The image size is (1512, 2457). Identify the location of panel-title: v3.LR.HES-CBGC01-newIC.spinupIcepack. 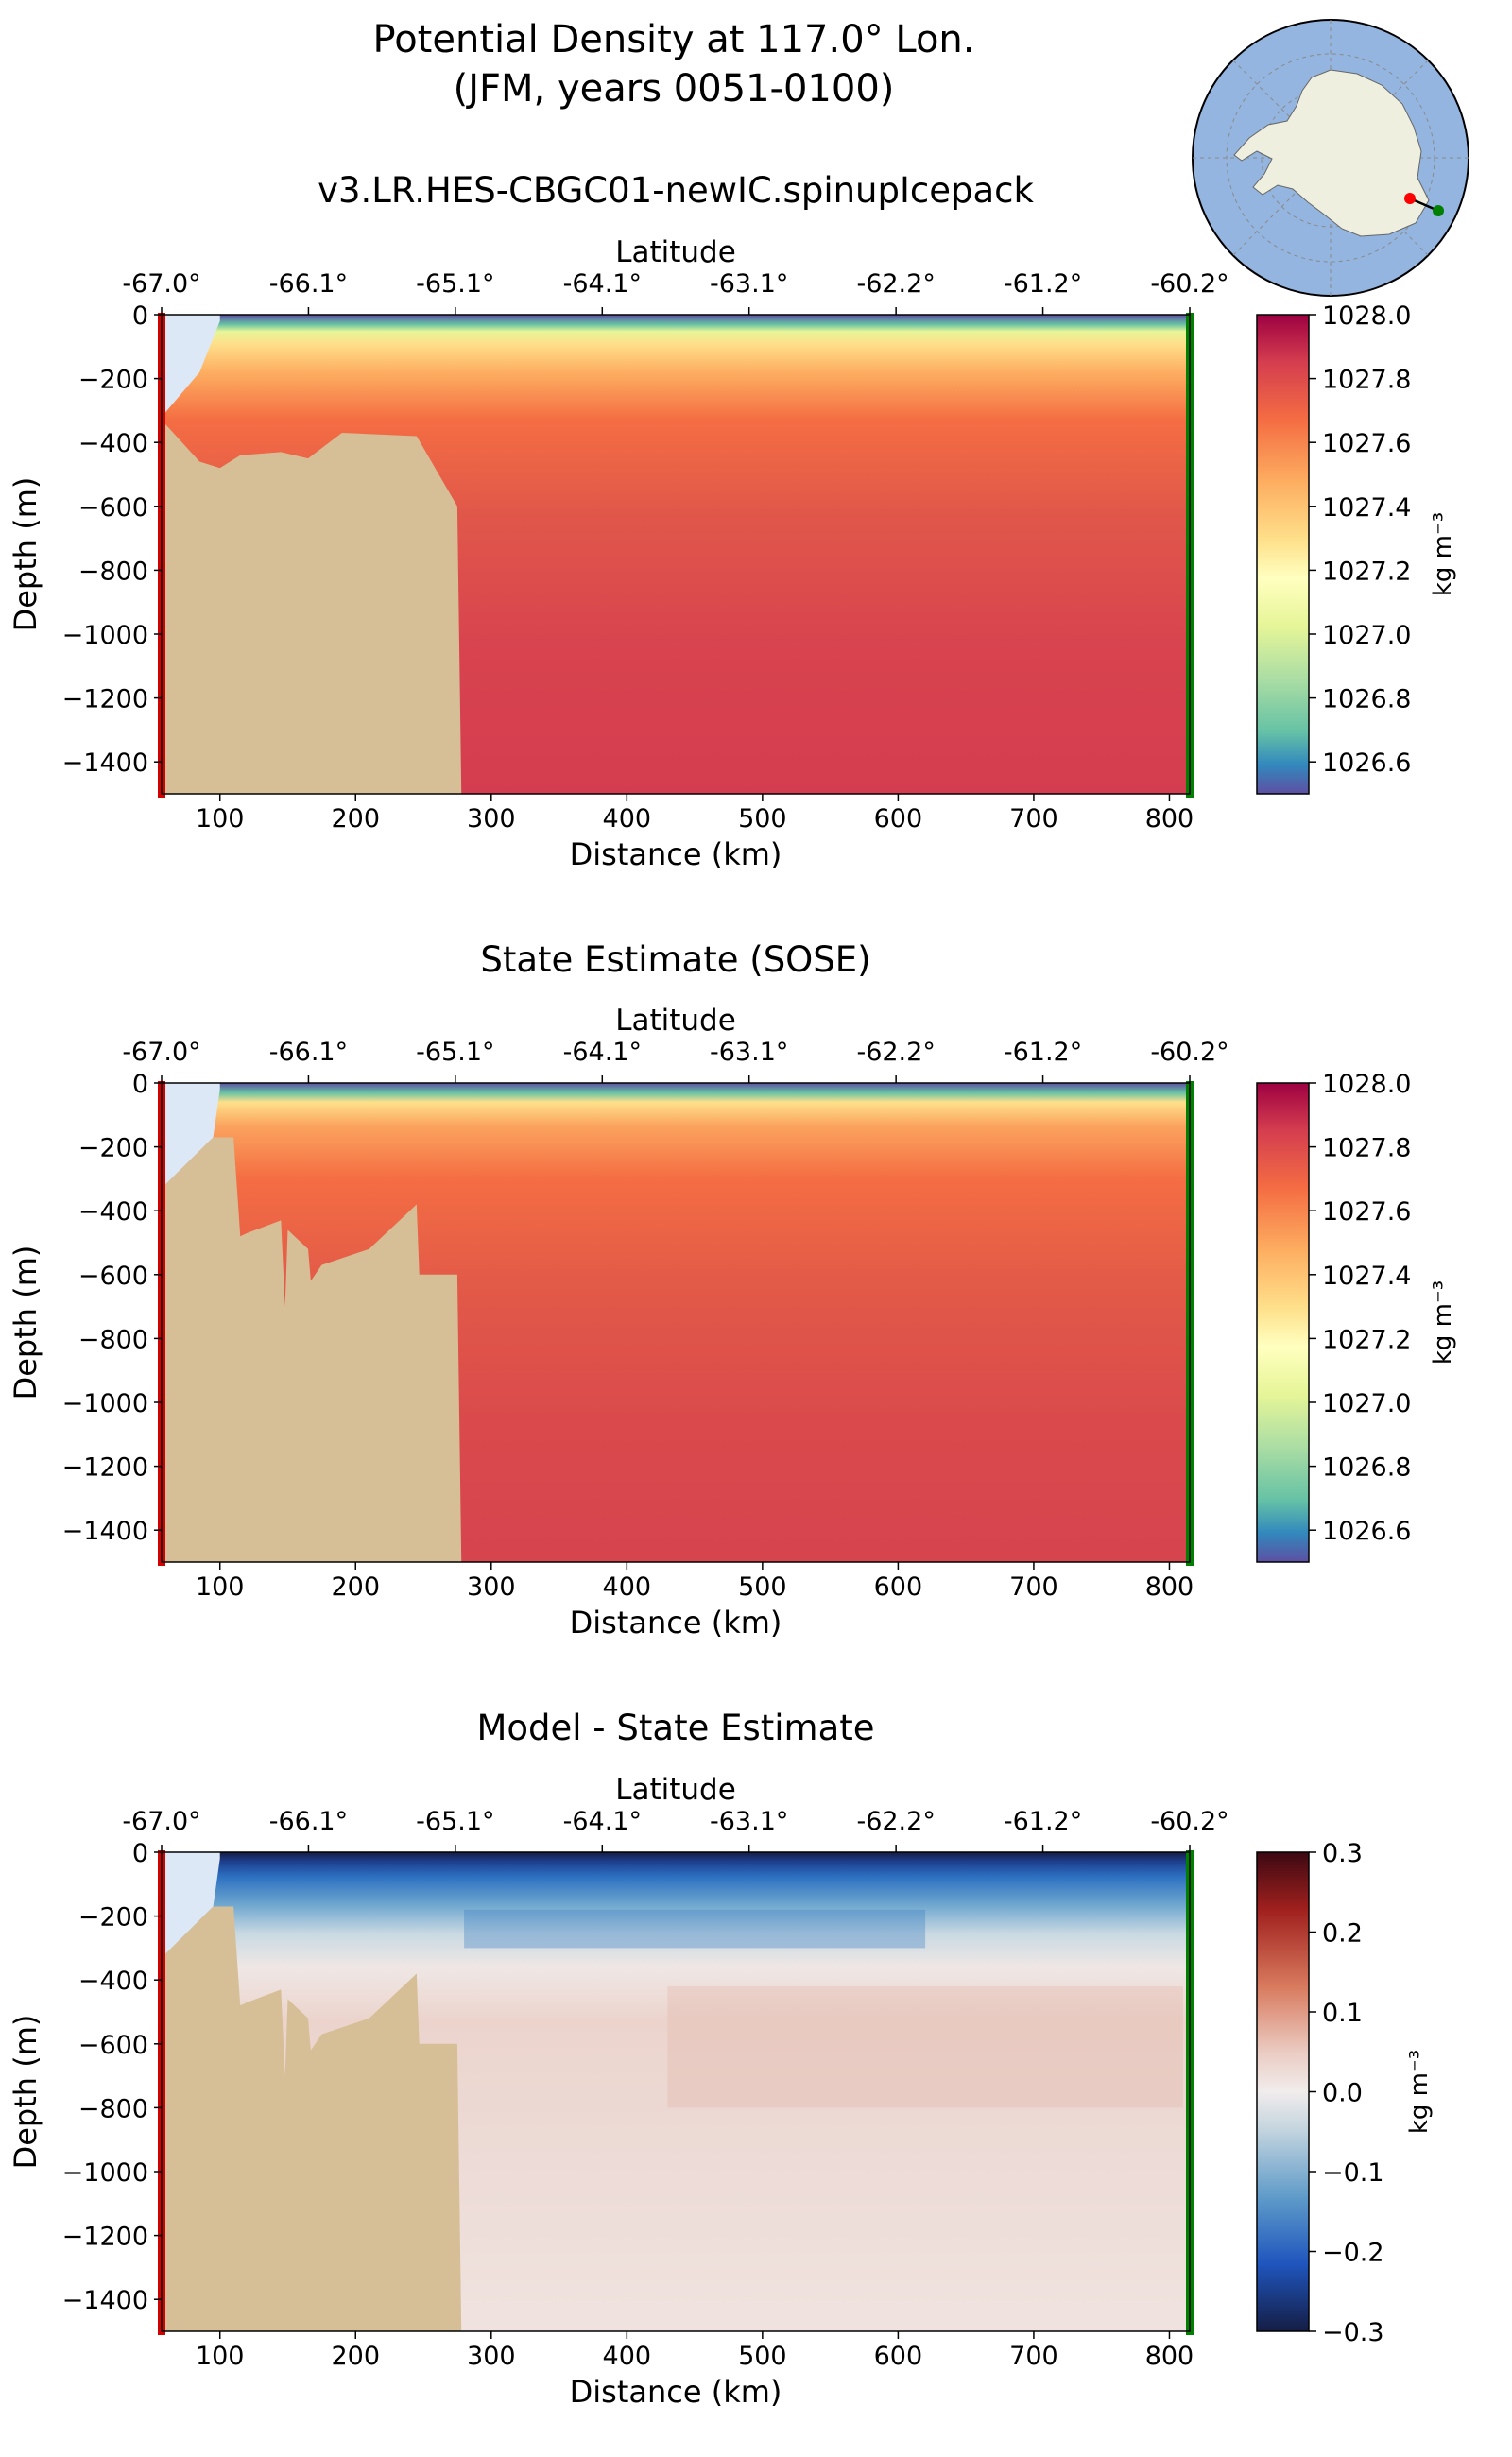
(676, 190).